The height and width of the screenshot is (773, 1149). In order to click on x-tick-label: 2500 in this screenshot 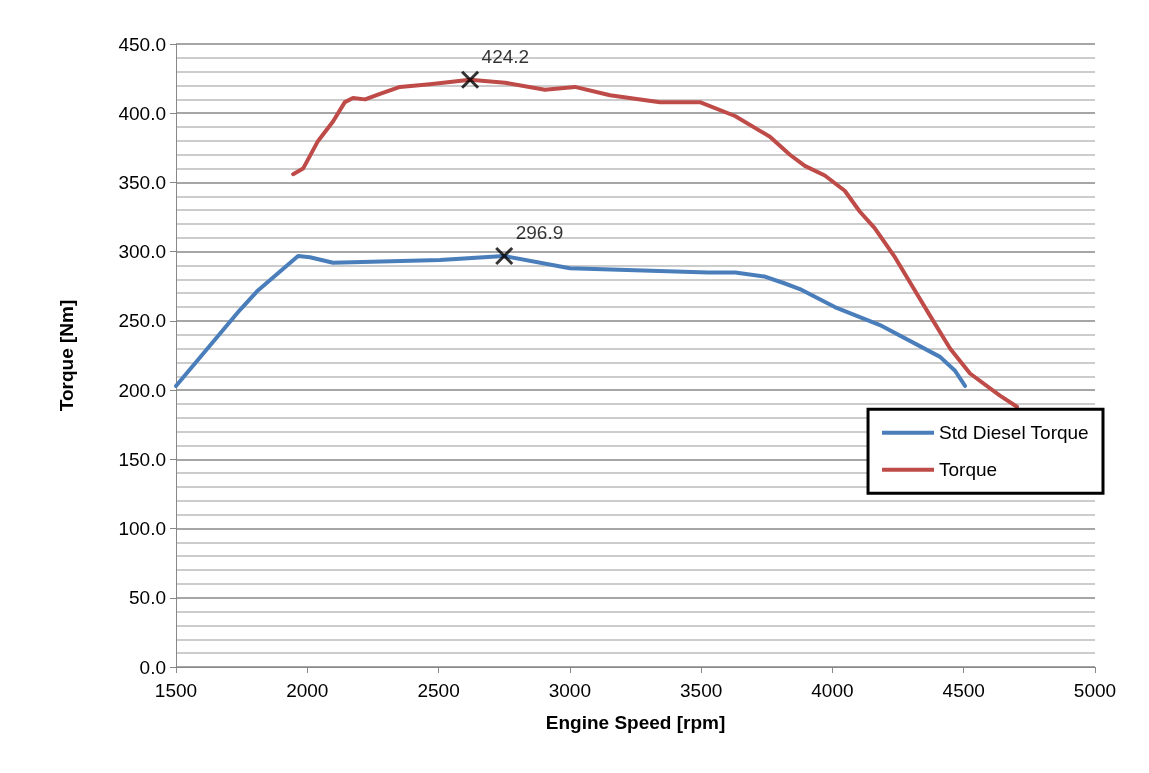, I will do `click(438, 690)`.